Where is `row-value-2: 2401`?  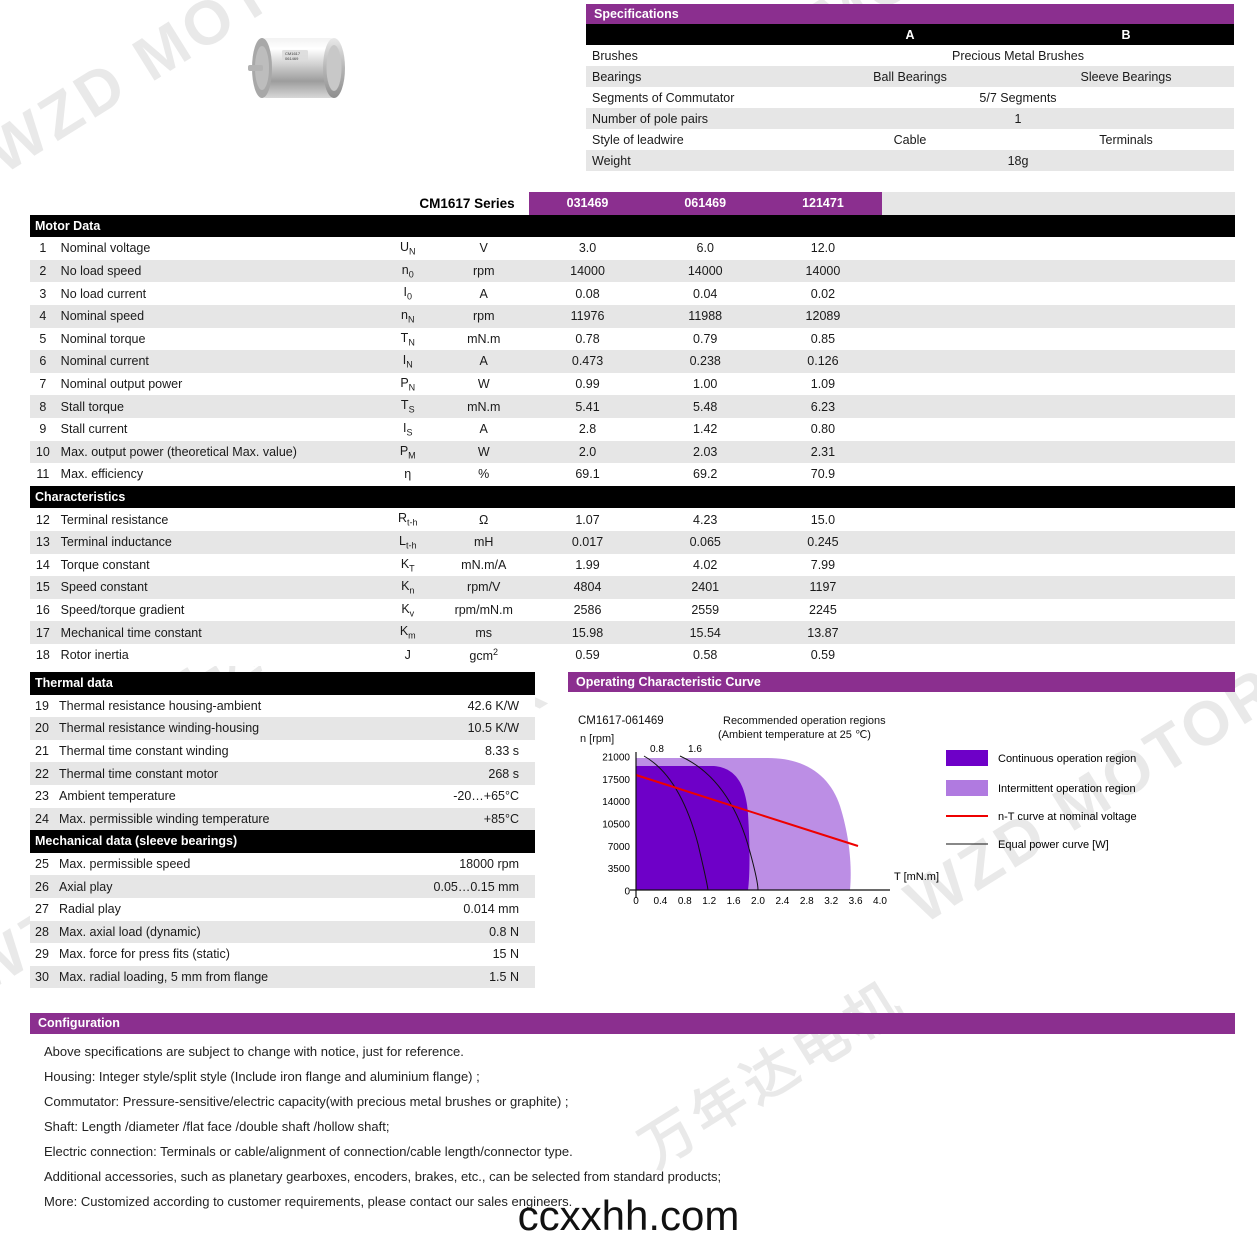
row-value-2: 2401 is located at coordinates (705, 587).